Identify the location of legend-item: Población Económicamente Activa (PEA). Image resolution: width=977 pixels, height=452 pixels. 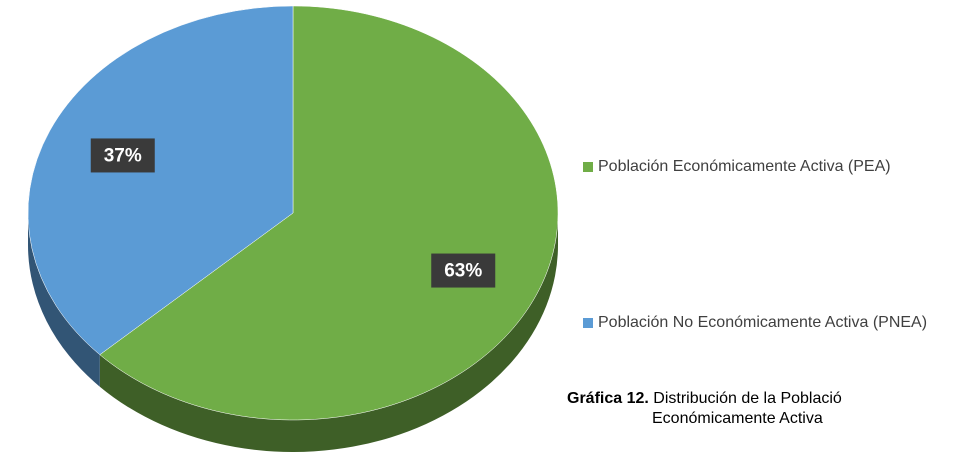
(778, 167).